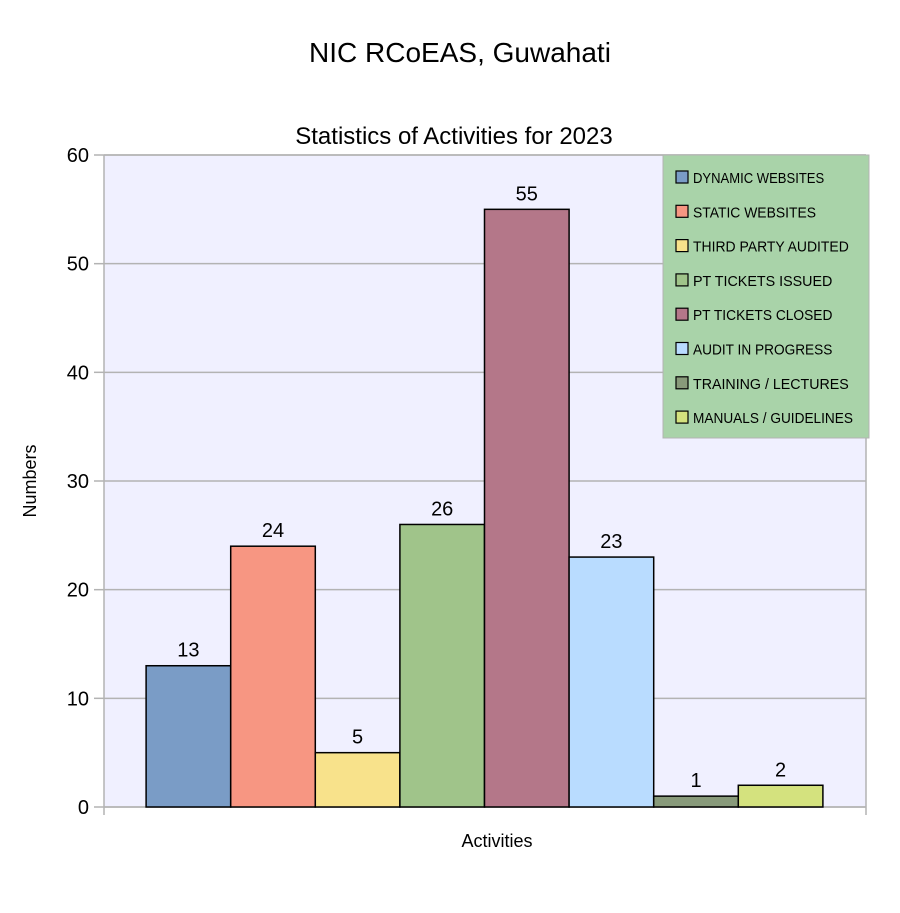  I want to click on legend-label: TRAINING / LECTURES, so click(771, 384).